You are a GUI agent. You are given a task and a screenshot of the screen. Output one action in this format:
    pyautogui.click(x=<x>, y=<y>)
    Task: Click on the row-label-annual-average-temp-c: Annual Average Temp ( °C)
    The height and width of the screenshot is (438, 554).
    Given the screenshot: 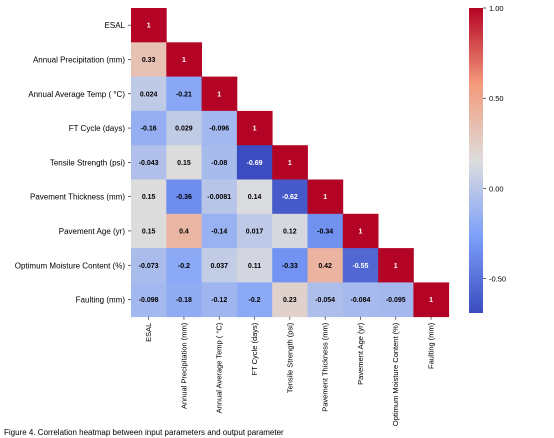 What is the action you would take?
    pyautogui.click(x=76, y=94)
    